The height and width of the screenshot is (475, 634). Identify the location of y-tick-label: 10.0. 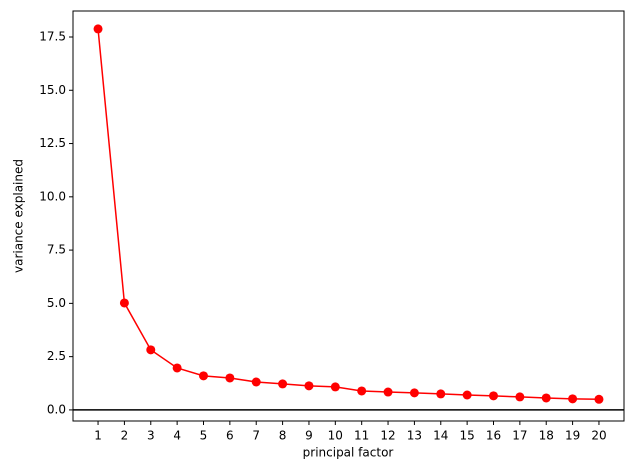
(52, 196).